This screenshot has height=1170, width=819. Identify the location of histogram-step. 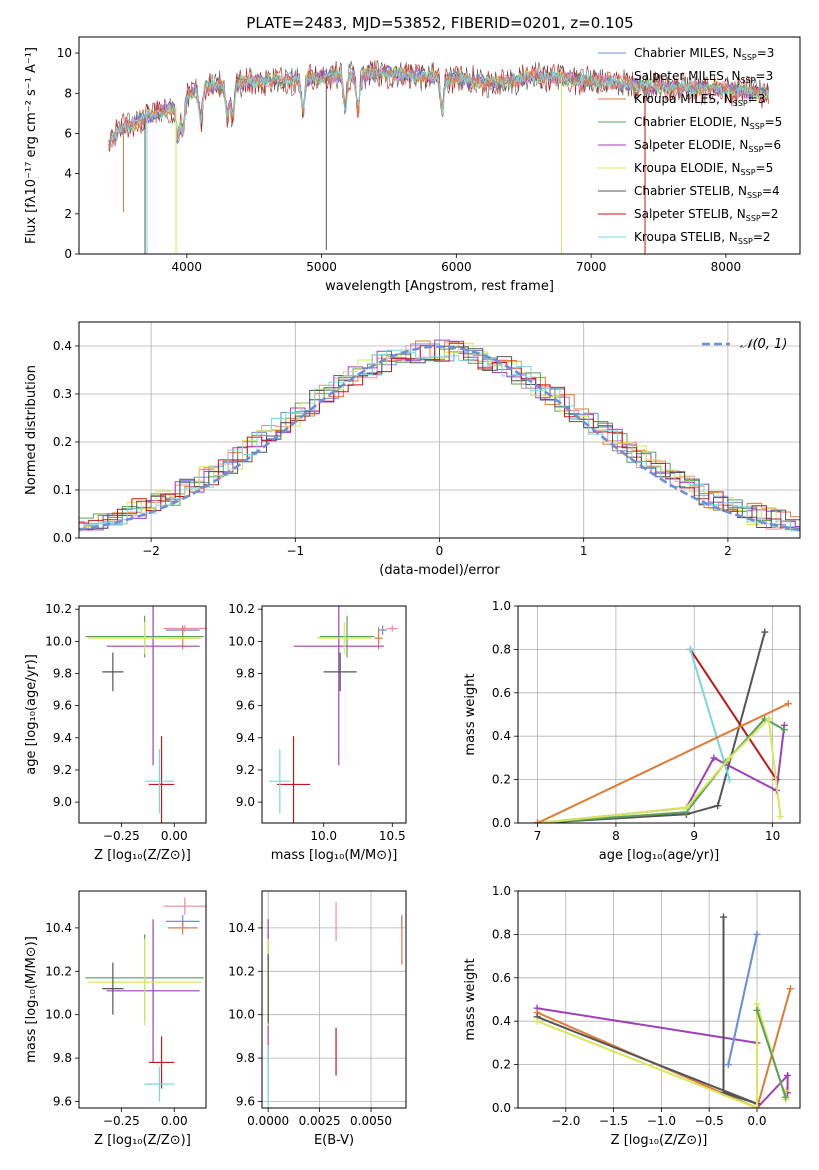
(439, 437).